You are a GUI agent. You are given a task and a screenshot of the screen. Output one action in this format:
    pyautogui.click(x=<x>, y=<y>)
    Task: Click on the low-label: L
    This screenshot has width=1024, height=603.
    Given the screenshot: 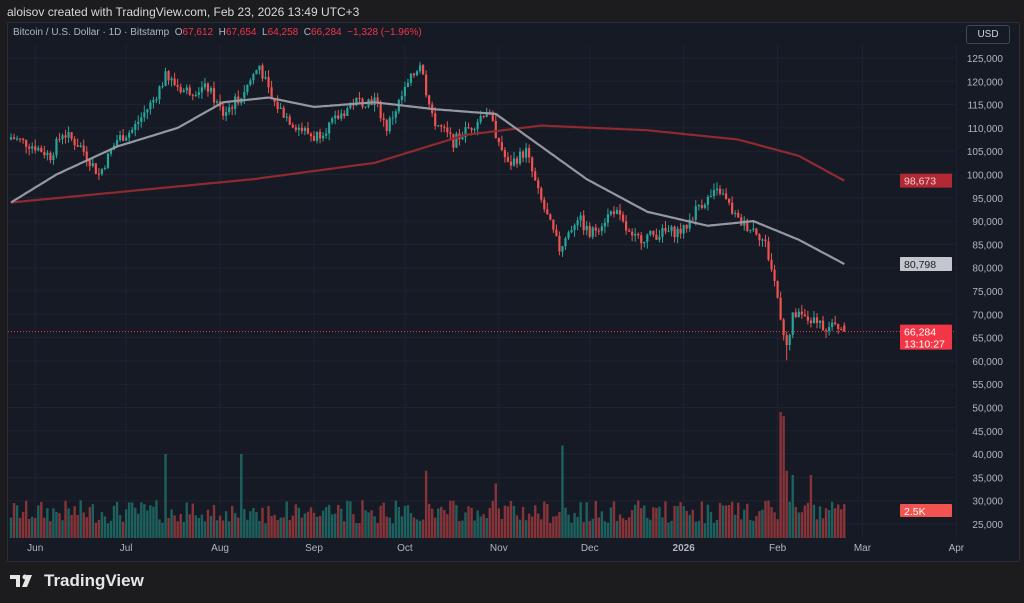 What is the action you would take?
    pyautogui.click(x=265, y=32)
    